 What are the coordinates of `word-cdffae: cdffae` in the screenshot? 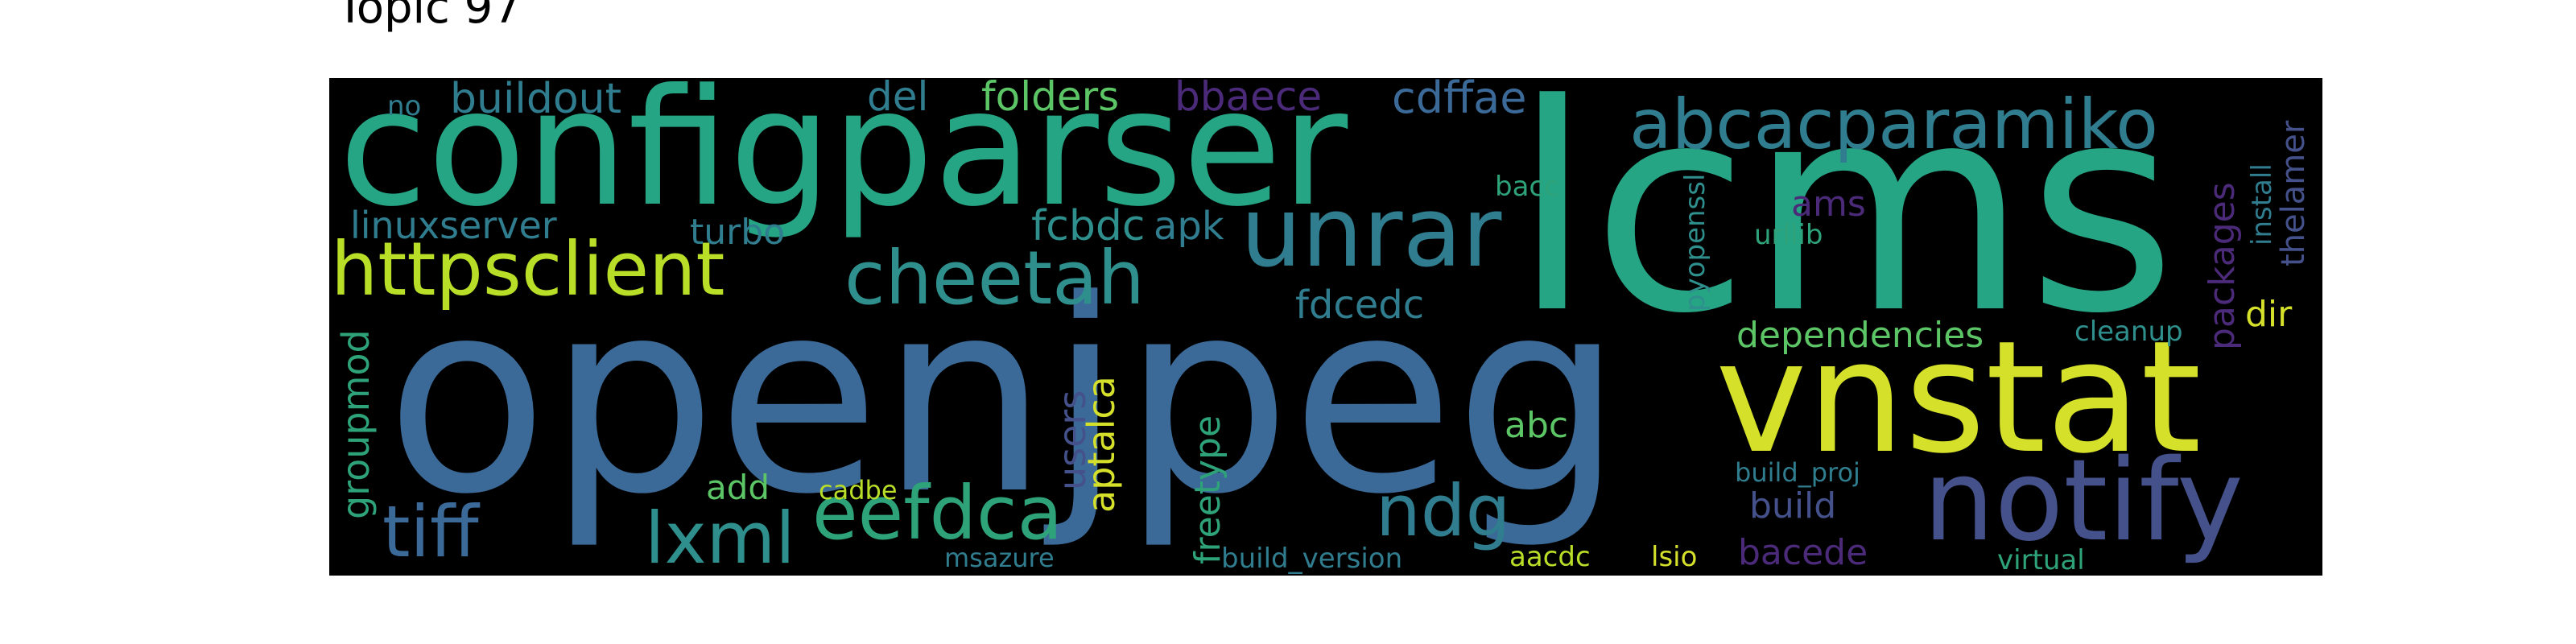 It's located at (1459, 100).